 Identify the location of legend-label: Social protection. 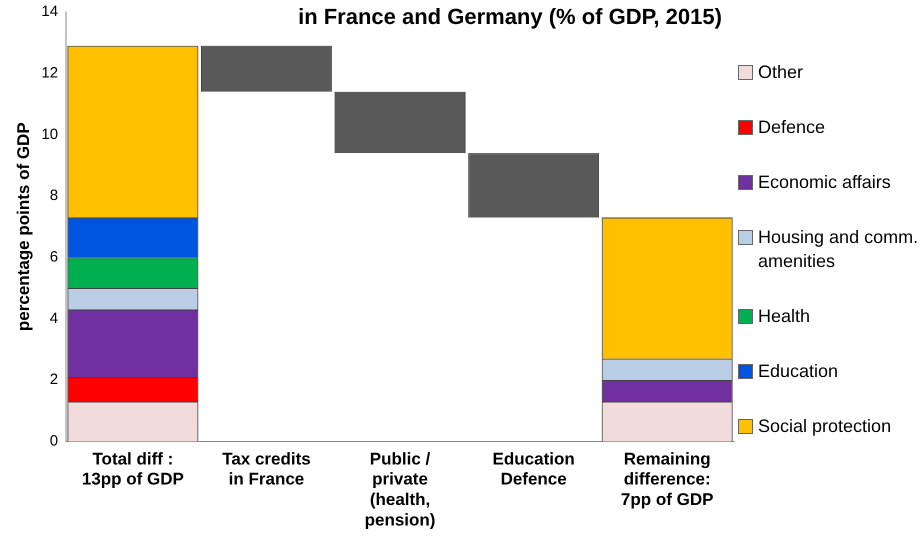
(825, 426).